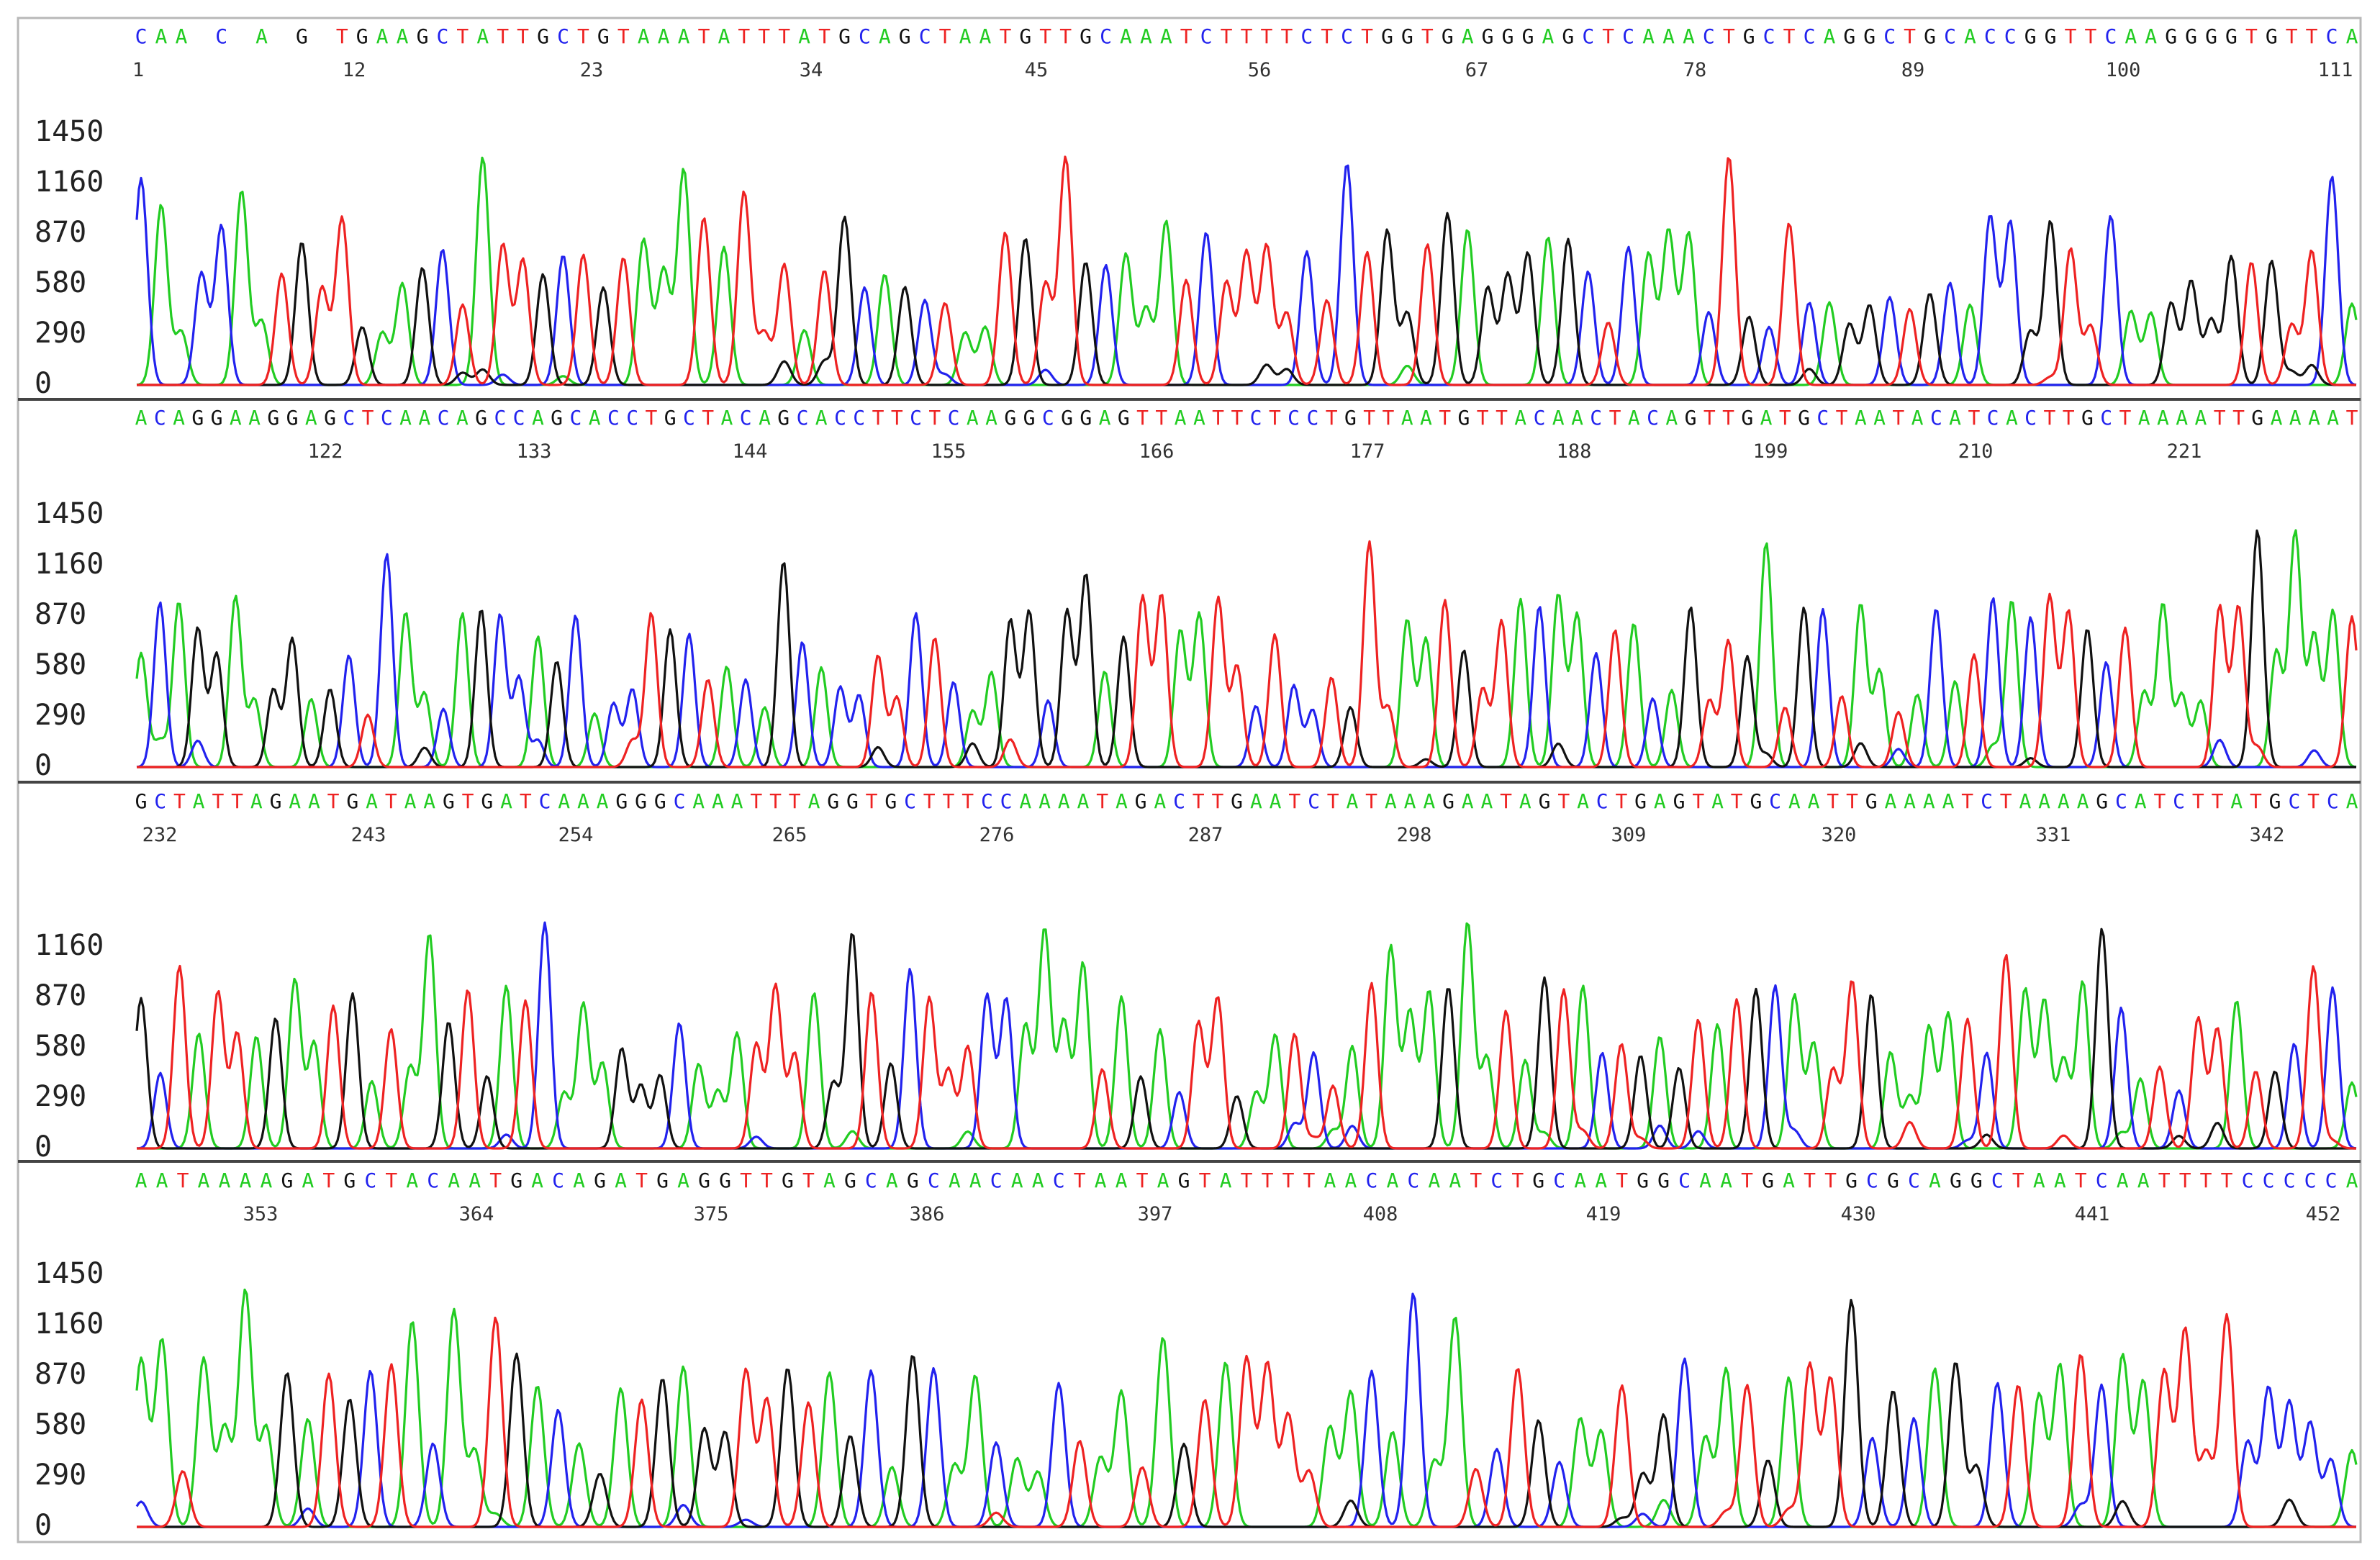  What do you see at coordinates (354, 70) in the screenshot?
I see `position-tick-label: 12` at bounding box center [354, 70].